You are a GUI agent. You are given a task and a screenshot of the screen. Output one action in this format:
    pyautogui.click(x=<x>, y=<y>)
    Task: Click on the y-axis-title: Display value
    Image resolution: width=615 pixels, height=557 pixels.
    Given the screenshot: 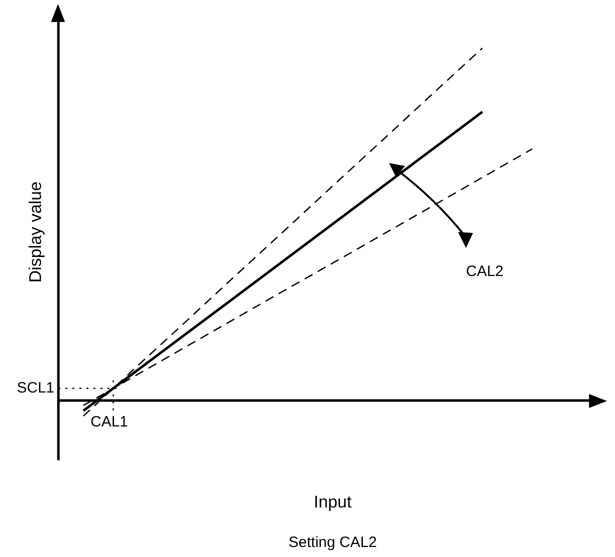 What is the action you would take?
    pyautogui.click(x=35, y=232)
    